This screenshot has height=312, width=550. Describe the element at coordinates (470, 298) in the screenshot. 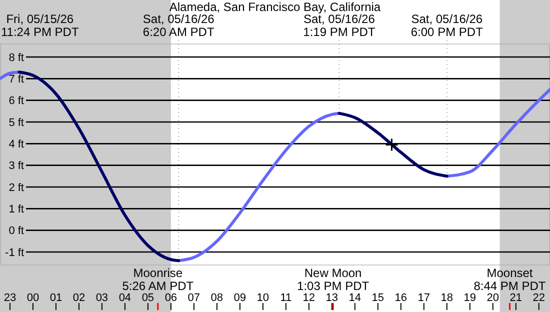

I see `x-tick-label: 19` at that location.